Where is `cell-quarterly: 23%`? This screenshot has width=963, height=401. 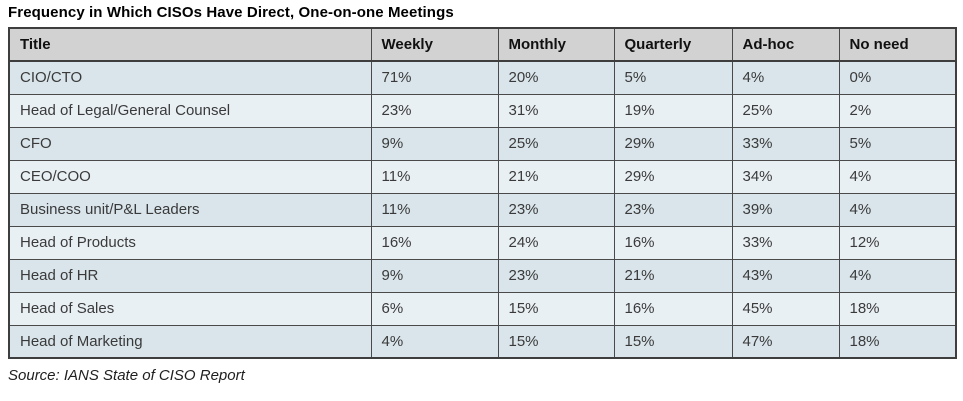
cell-quarterly: 23% is located at coordinates (673, 209).